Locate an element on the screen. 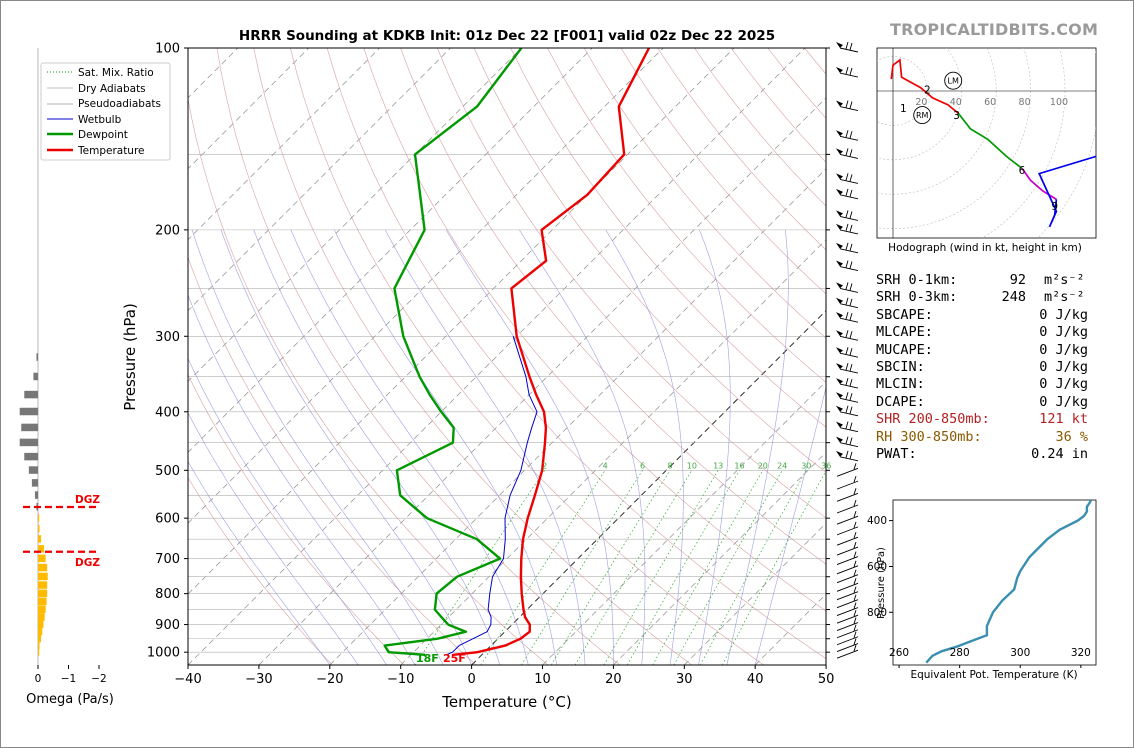  thetae-xtick-label: 280 is located at coordinates (960, 653).